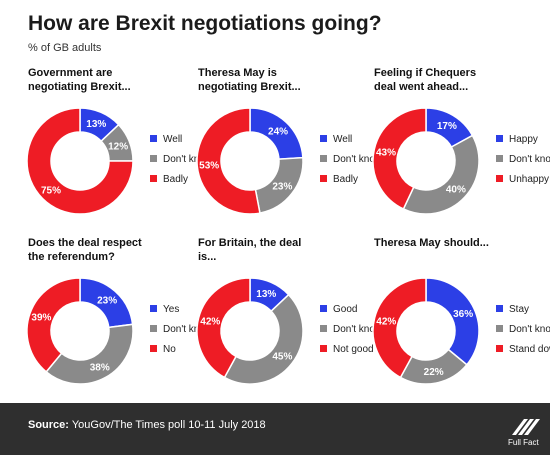  Describe the element at coordinates (523, 442) in the screenshot. I see `logo-text: Full Fact` at that location.